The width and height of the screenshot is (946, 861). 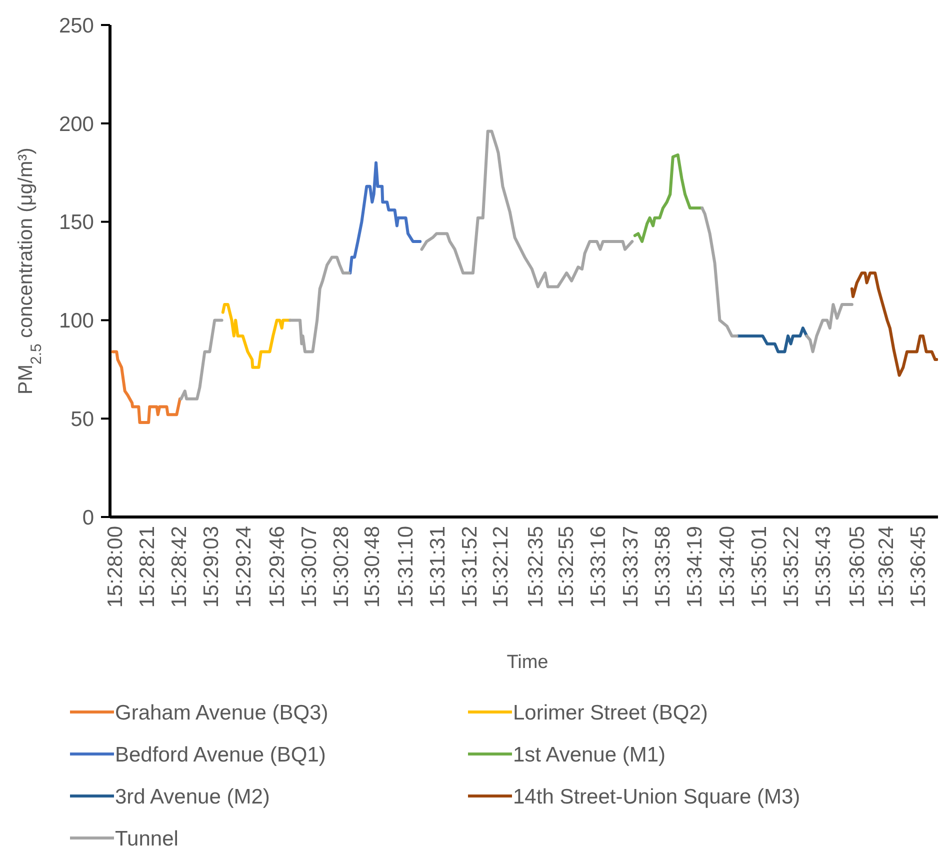 I want to click on legend-label: Lorimer Street (BQ2), so click(x=610, y=712).